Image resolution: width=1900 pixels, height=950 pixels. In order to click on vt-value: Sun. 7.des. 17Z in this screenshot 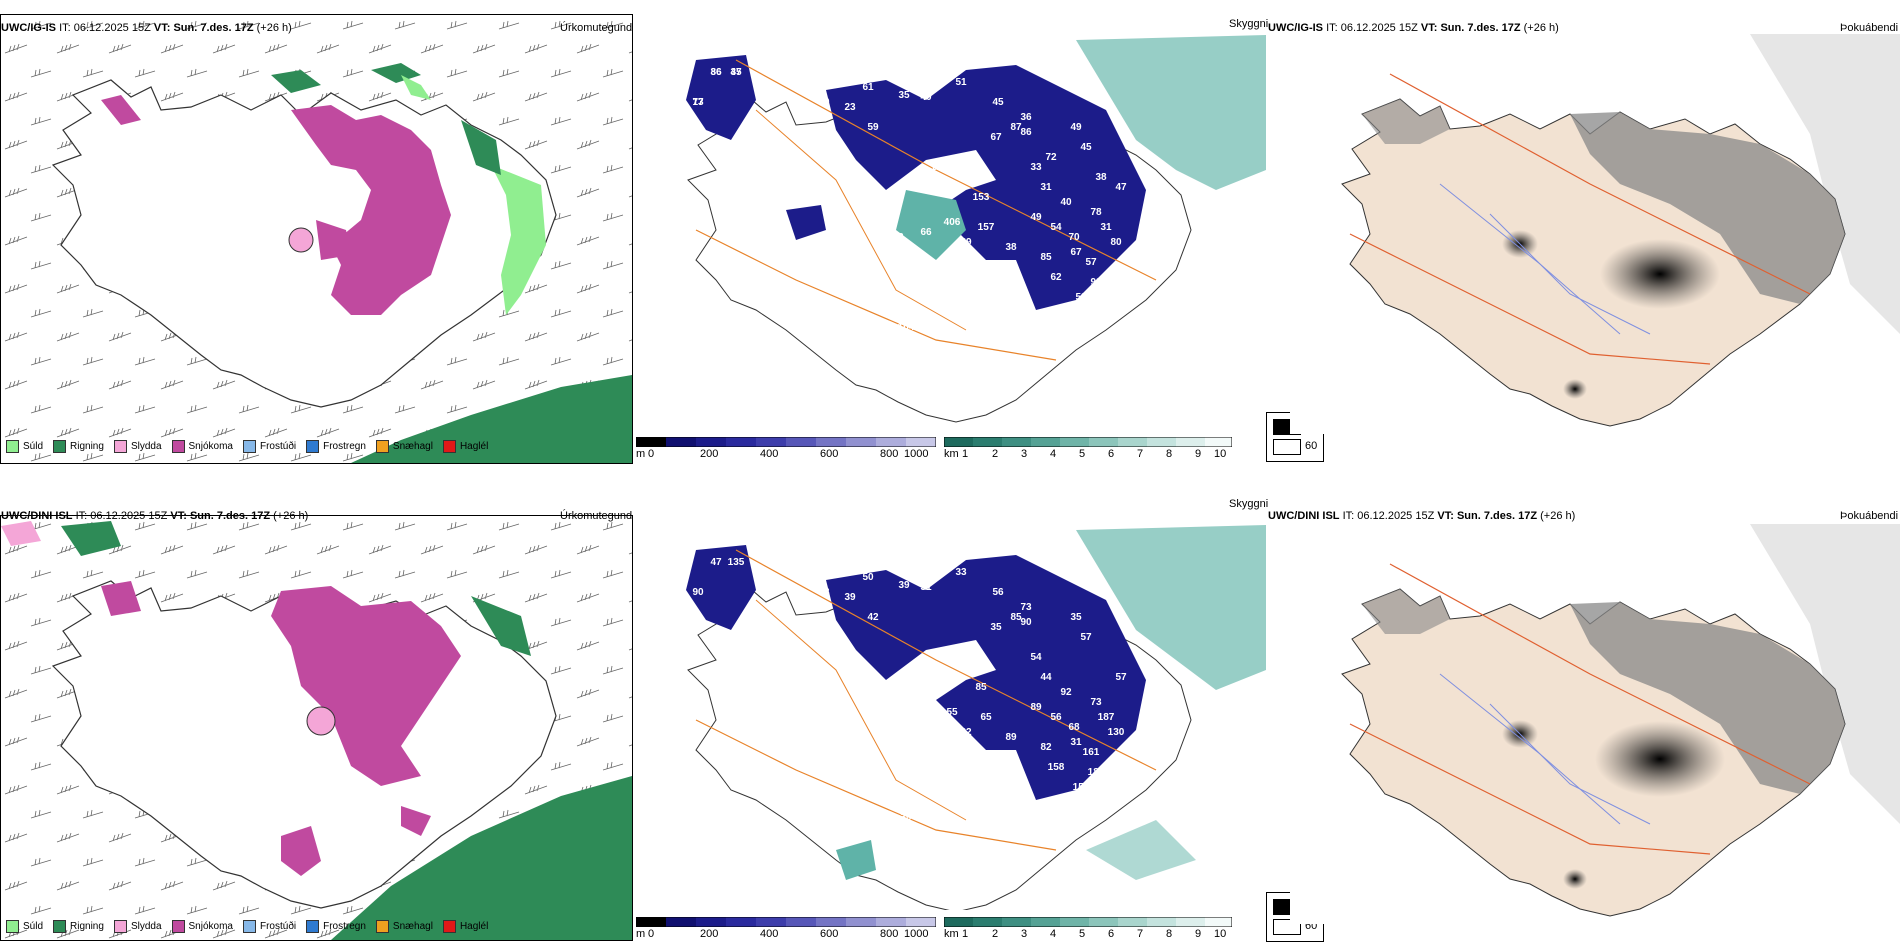, I will do `click(213, 28)`.